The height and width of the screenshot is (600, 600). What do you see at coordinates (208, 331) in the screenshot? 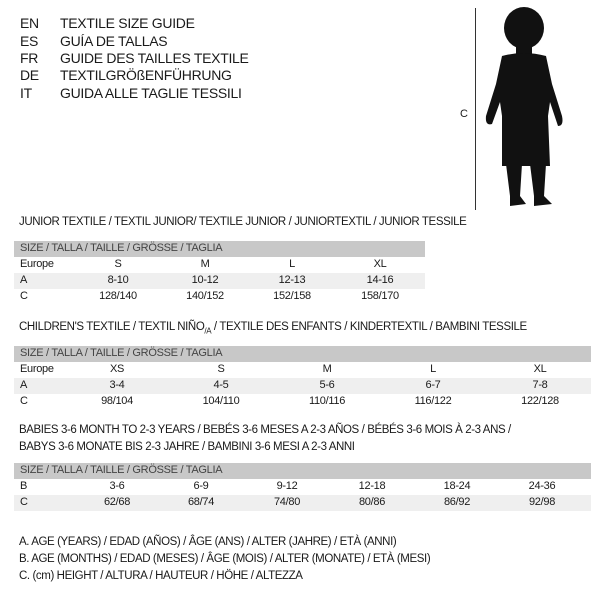
I see `children-title-sub: /A` at bounding box center [208, 331].